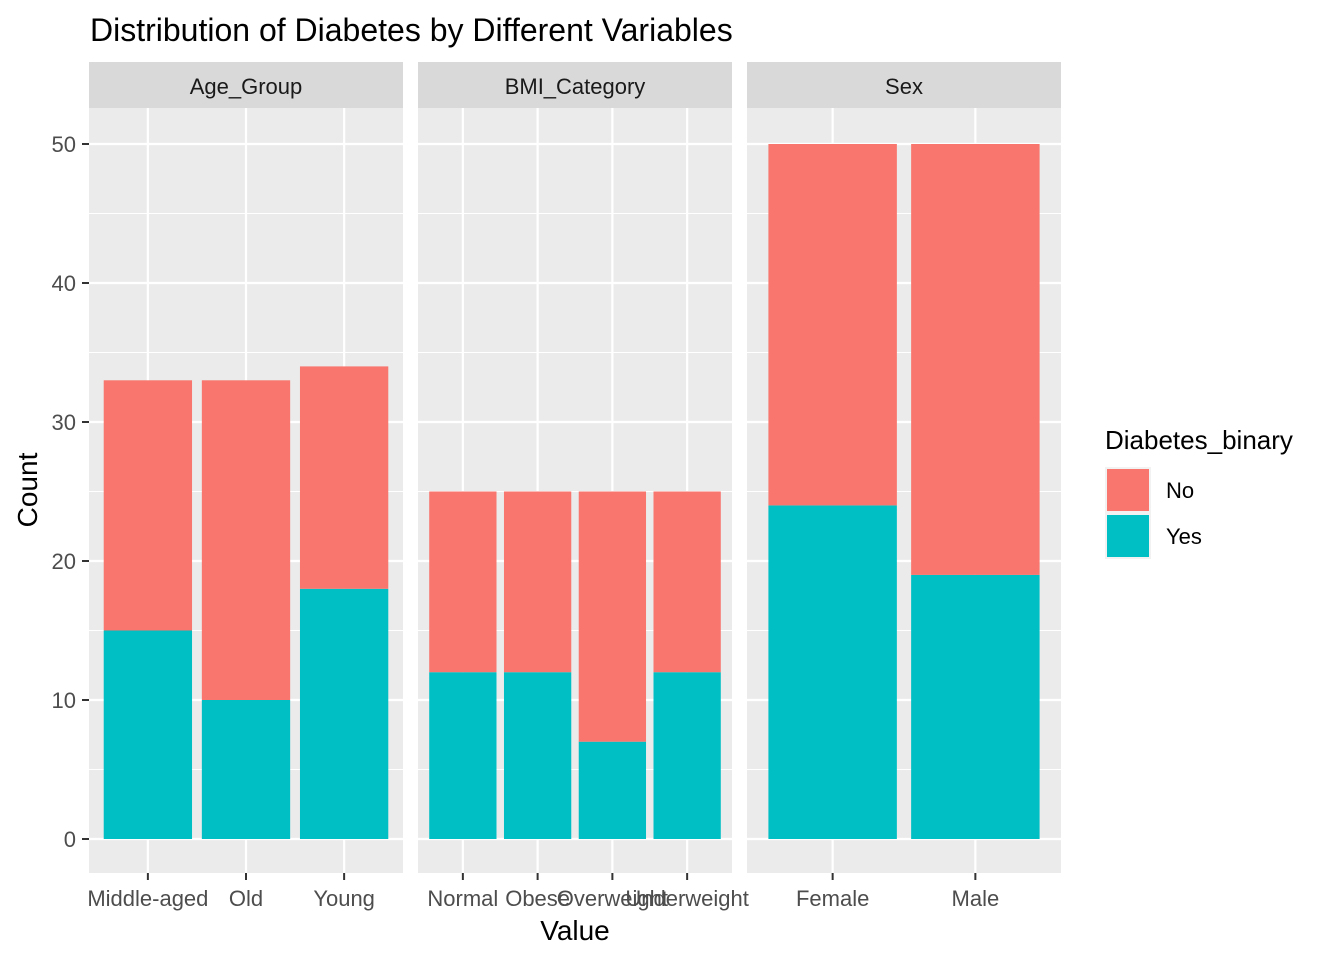  I want to click on legend-label-no: No, so click(1180, 490).